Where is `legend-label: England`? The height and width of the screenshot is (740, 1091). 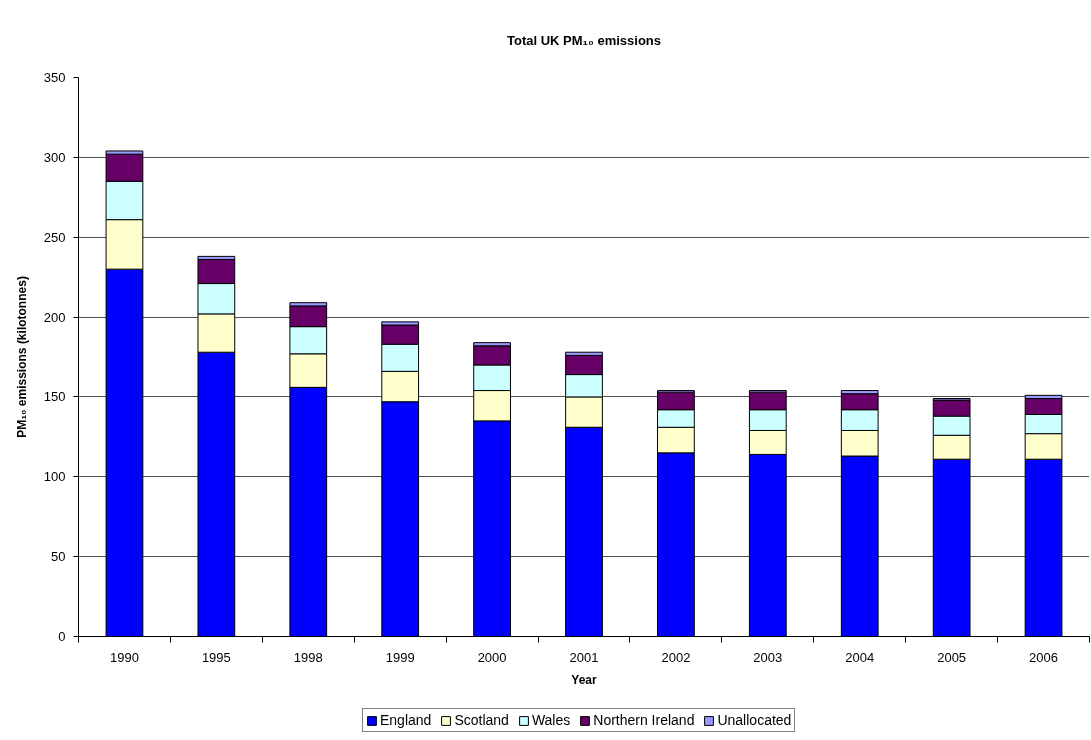
legend-label: England is located at coordinates (406, 720).